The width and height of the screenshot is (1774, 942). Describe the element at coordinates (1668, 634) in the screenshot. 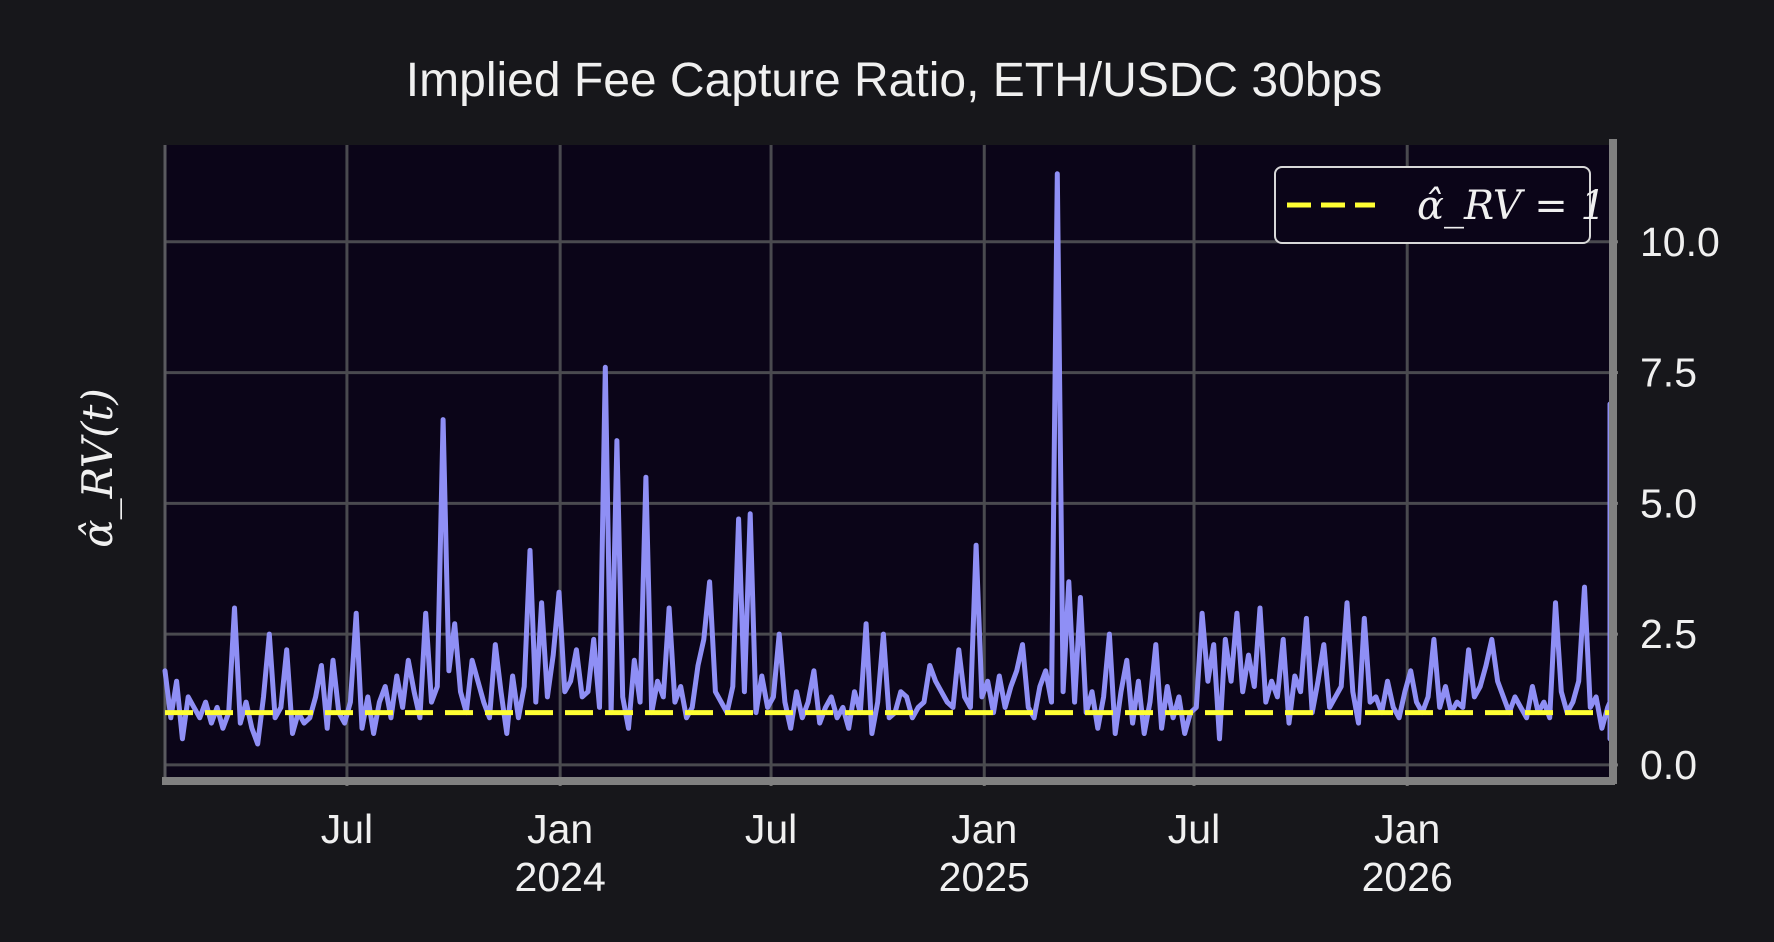

I see `y-tick-label: 2.5` at that location.